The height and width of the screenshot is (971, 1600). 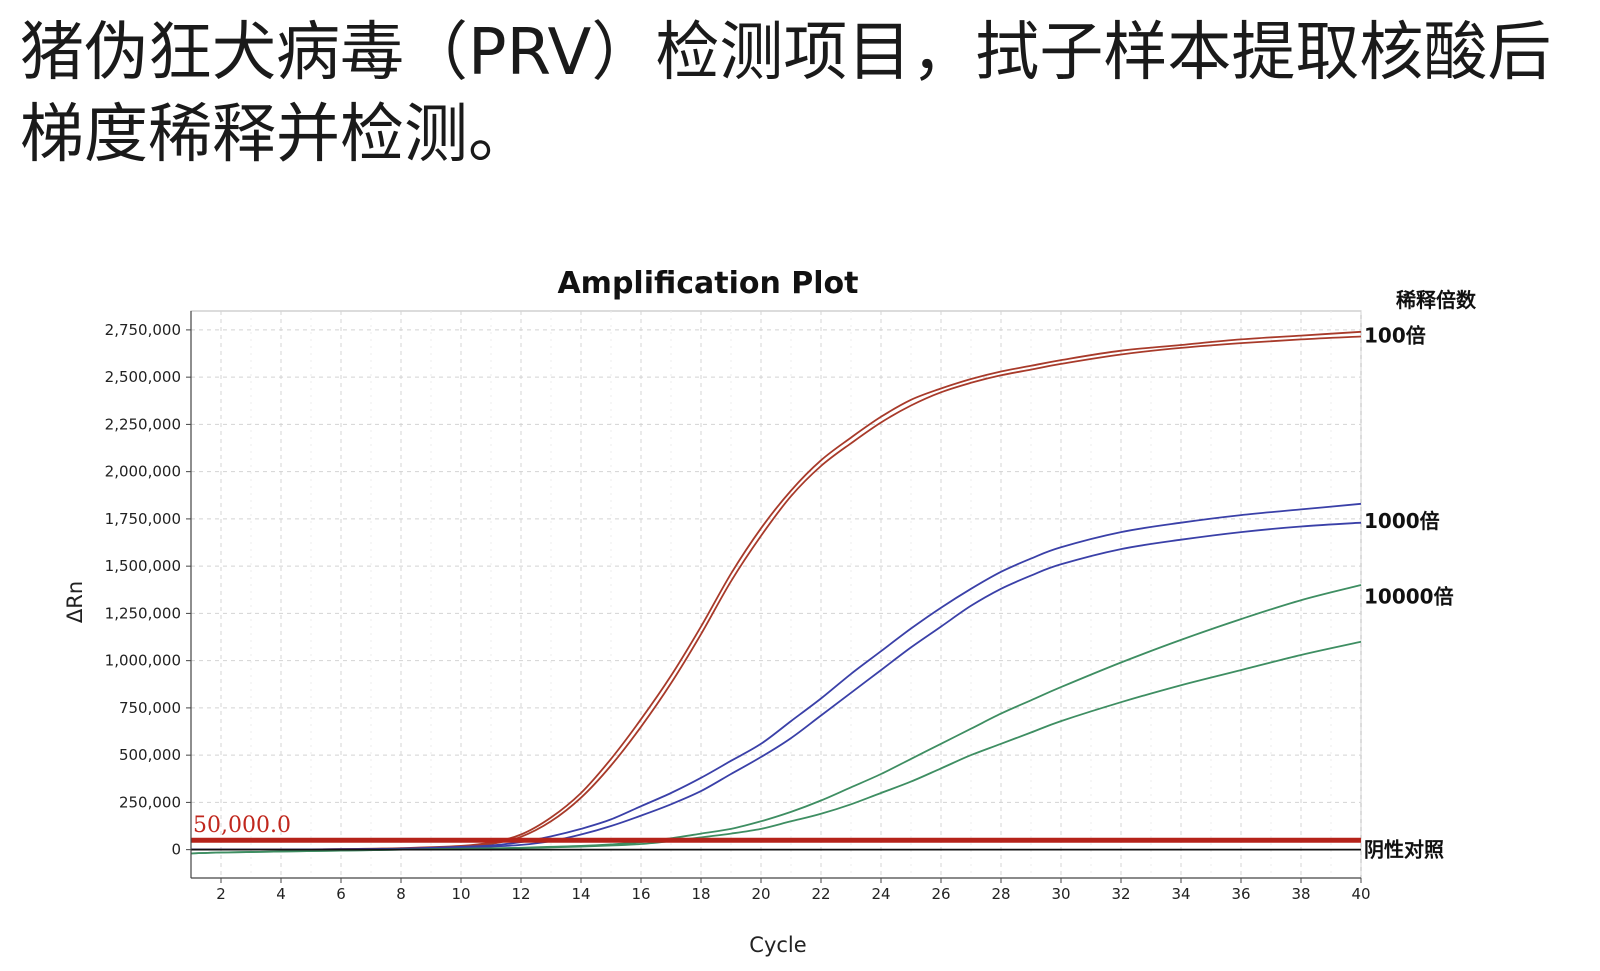 I want to click on x-axis-label: Cycle, so click(x=777, y=945).